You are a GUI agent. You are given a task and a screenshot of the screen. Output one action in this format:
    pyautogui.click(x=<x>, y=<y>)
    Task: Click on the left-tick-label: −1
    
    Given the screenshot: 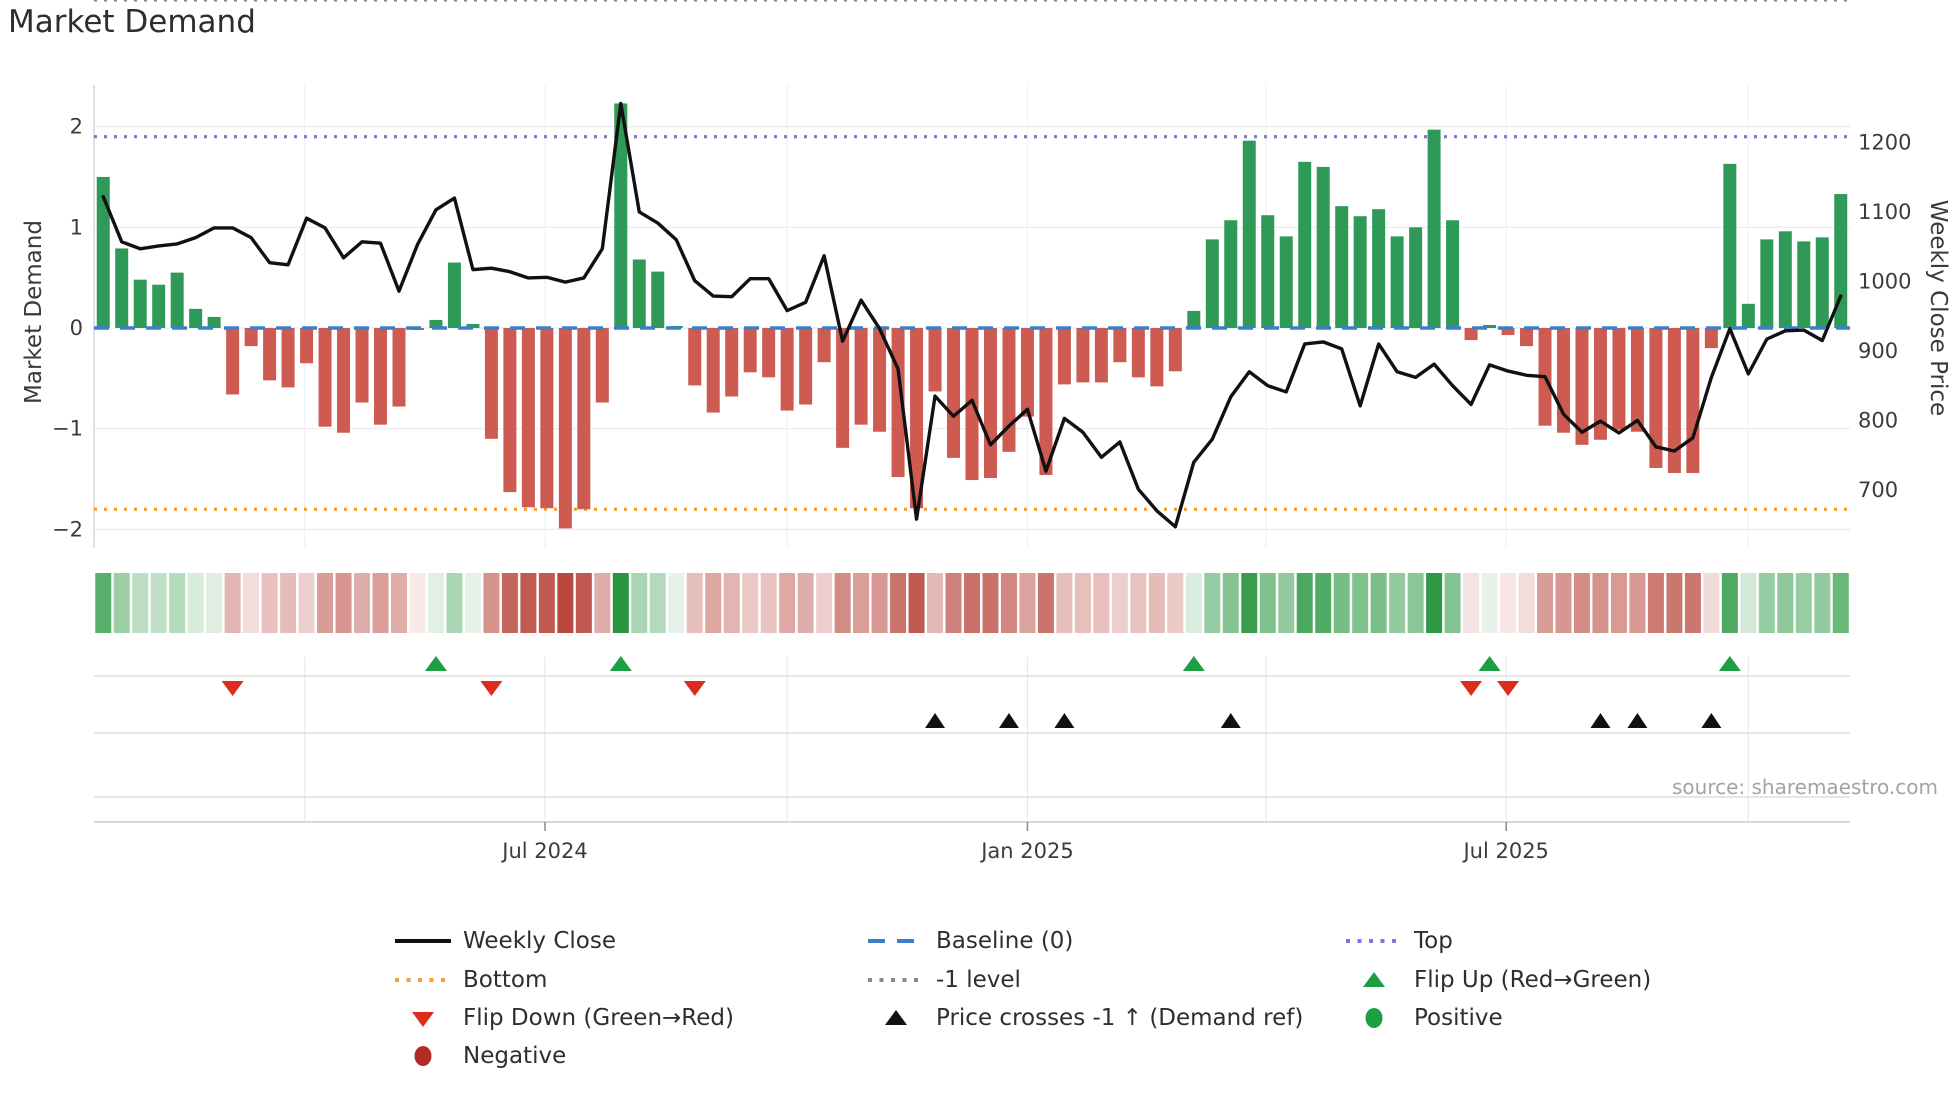 What is the action you would take?
    pyautogui.click(x=67, y=429)
    